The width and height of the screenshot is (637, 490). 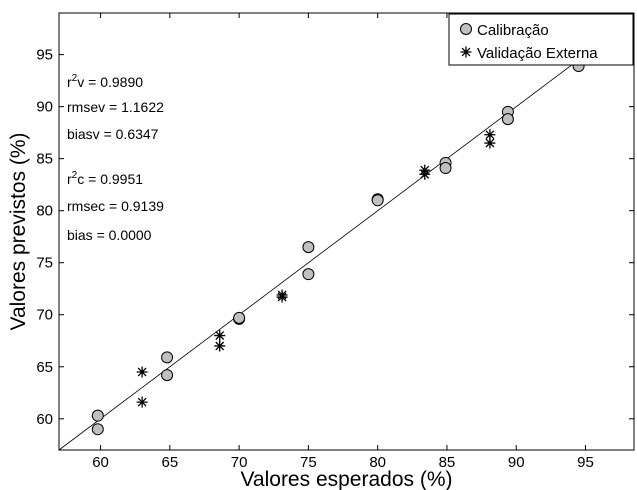 I want to click on x-tick-label: 65, so click(x=169, y=462).